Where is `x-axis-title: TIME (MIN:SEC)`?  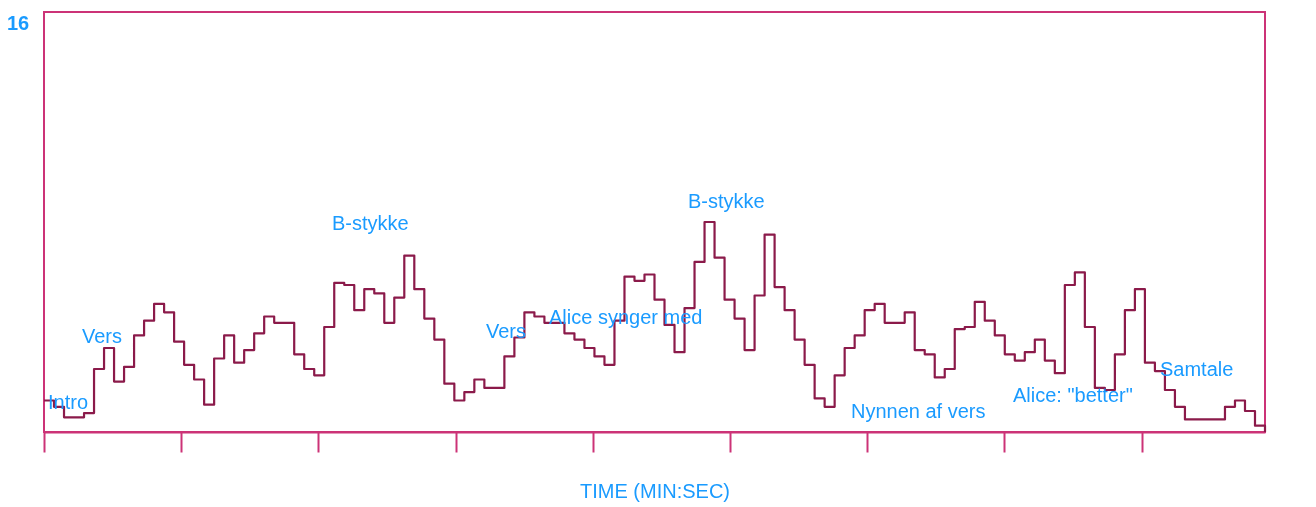
x-axis-title: TIME (MIN:SEC) is located at coordinates (655, 490).